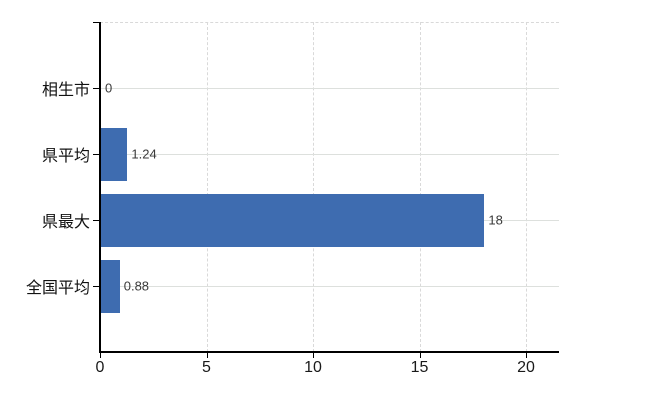  I want to click on x-tick-label: 15, so click(419, 367).